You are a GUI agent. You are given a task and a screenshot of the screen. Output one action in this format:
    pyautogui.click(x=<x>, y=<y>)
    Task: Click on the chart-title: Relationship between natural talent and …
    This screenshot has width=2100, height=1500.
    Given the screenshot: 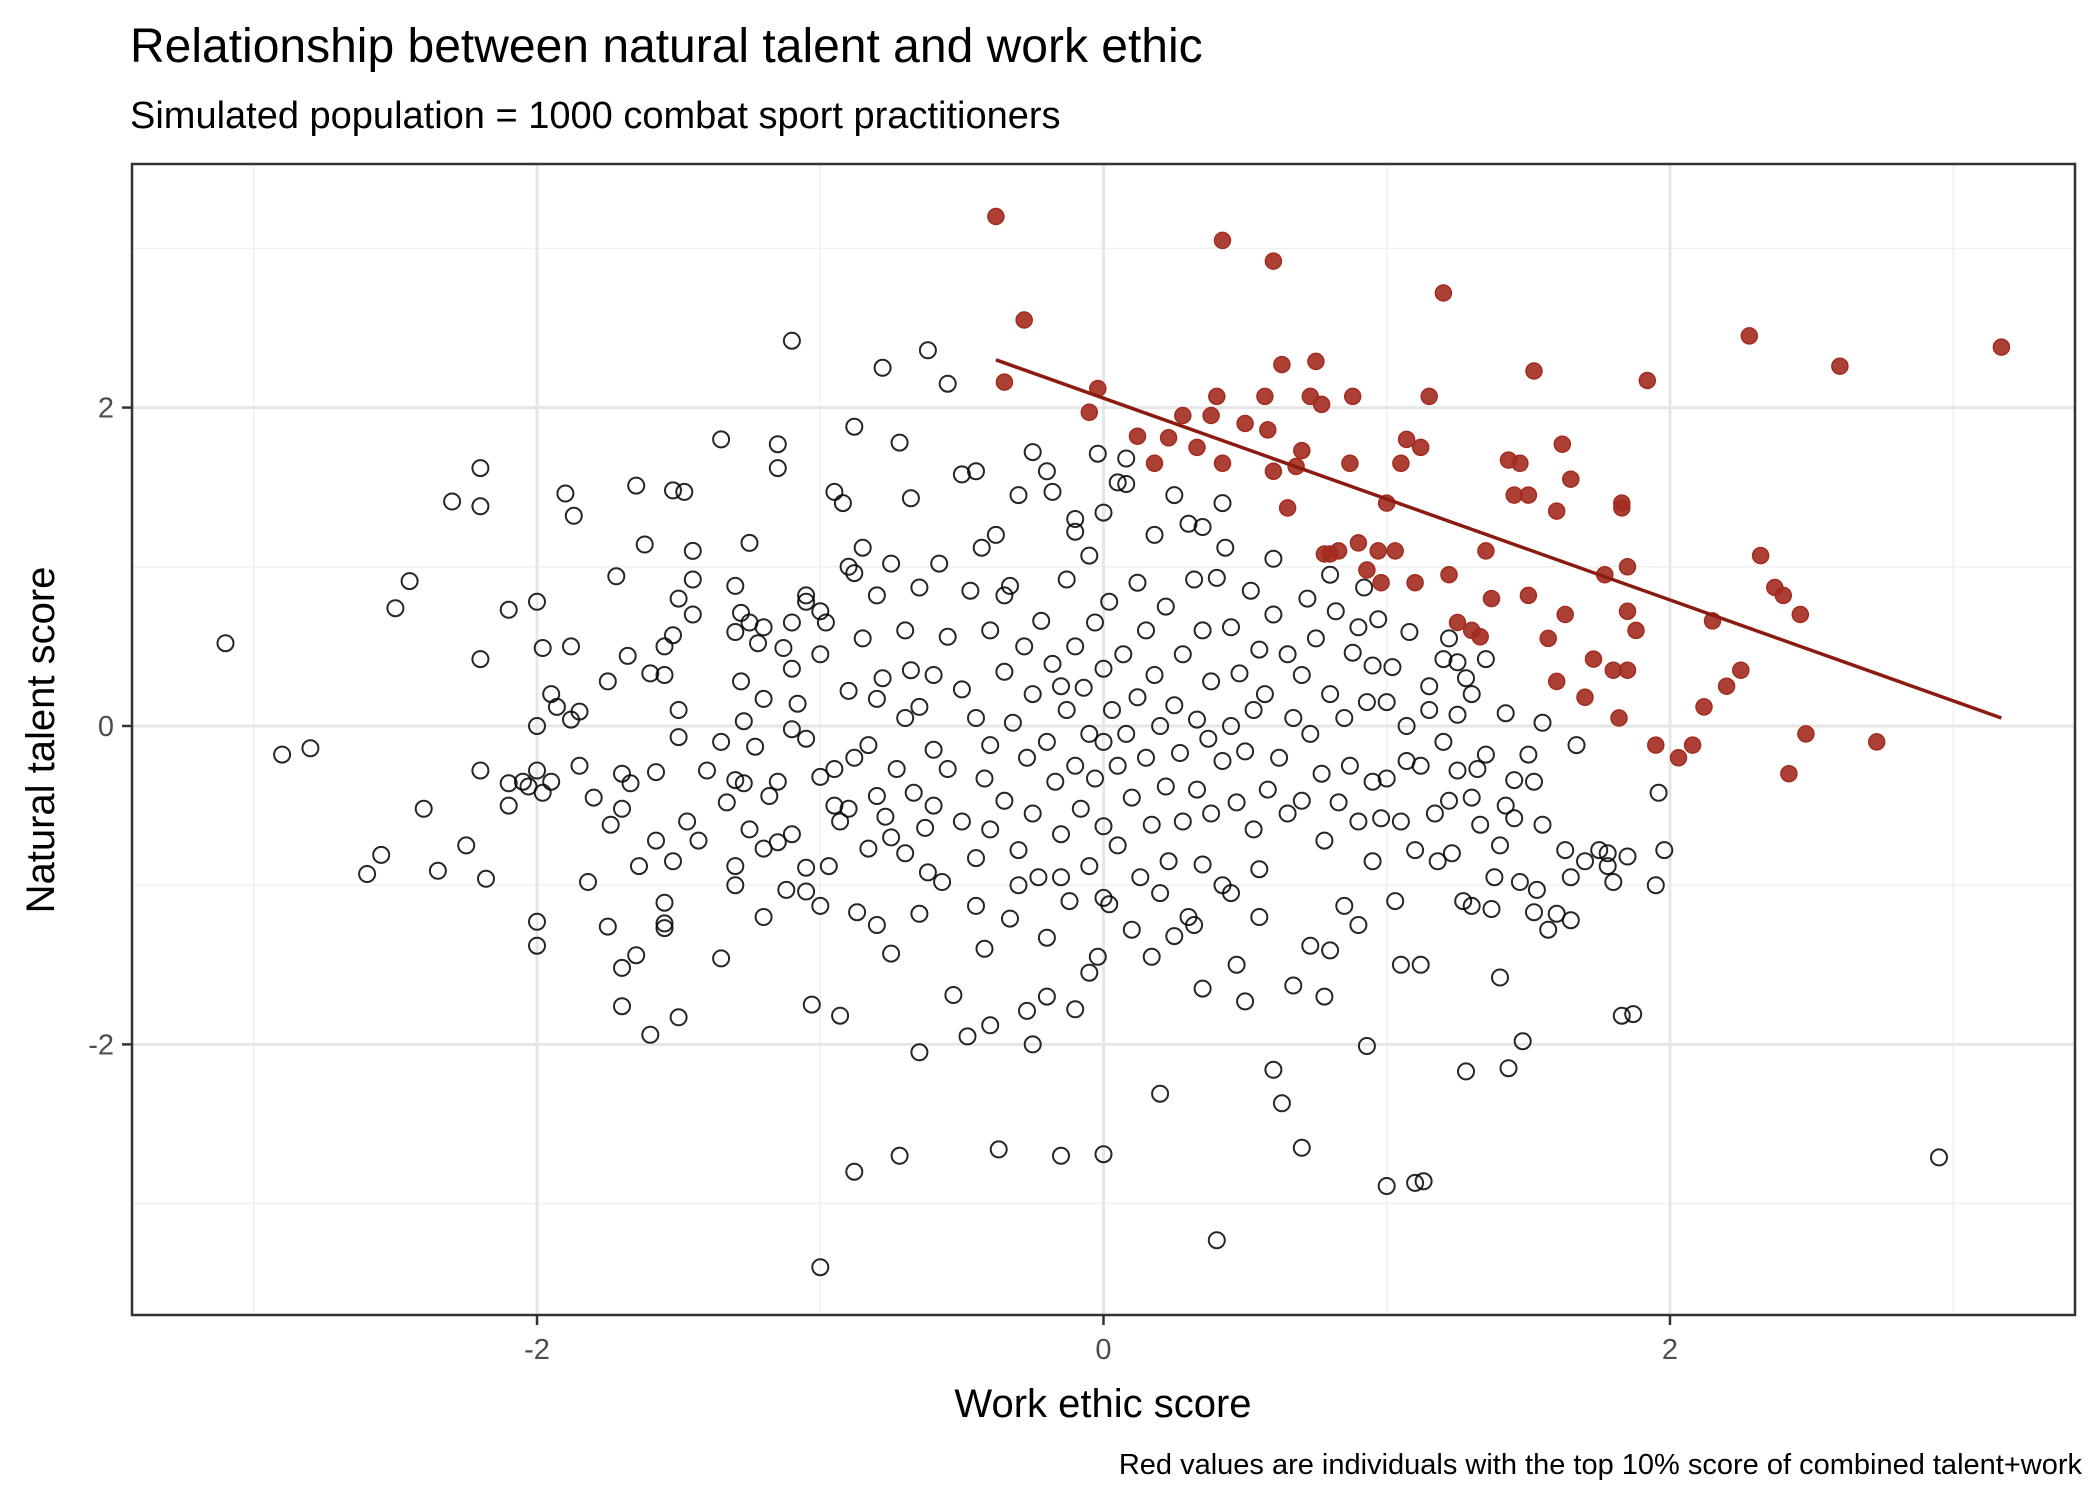 What is the action you would take?
    pyautogui.click(x=666, y=46)
    